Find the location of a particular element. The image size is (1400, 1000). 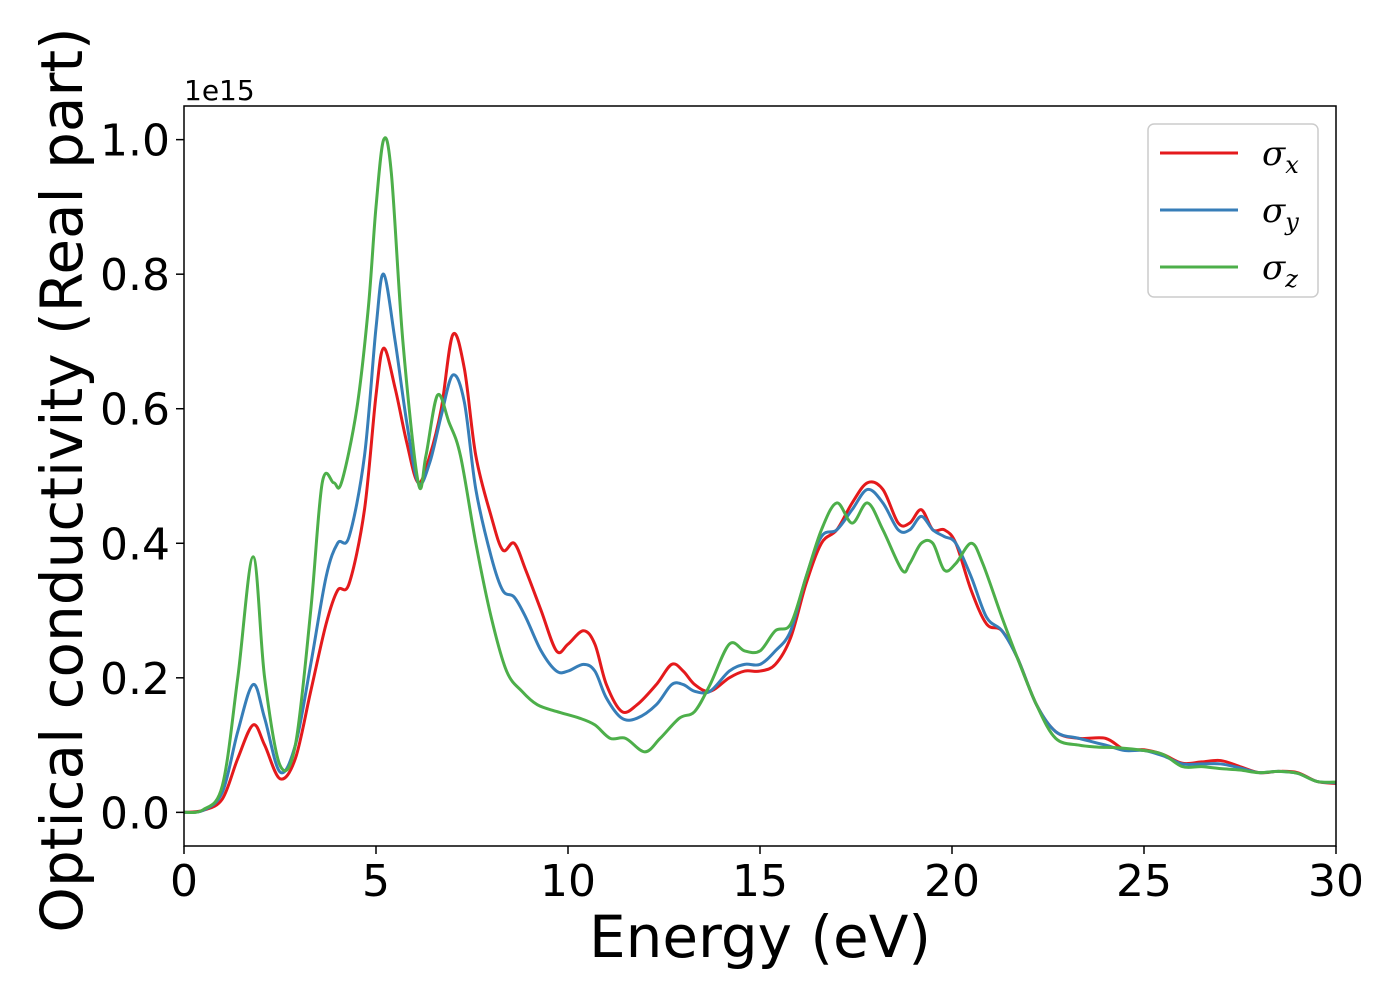

x-tick-label: 30 is located at coordinates (1336, 881).